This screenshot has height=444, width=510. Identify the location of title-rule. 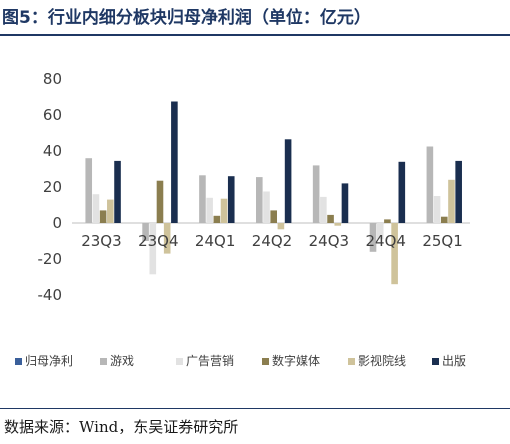
(255, 35).